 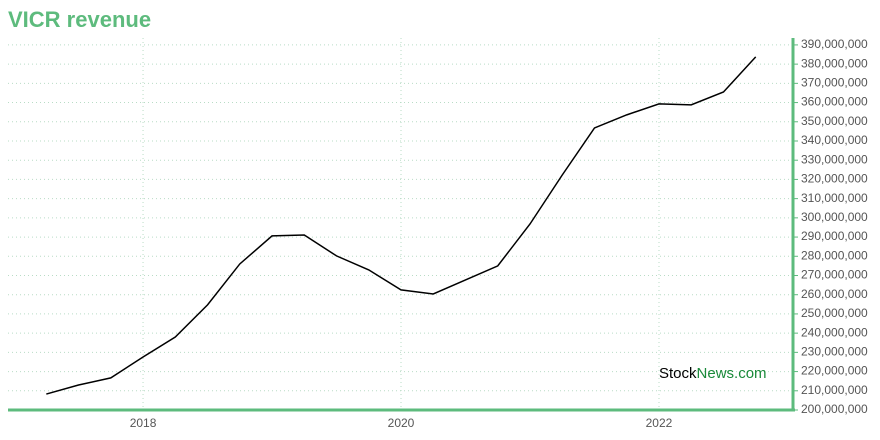 What do you see at coordinates (834, 44) in the screenshot?
I see `y-tick-label: 390,000,000` at bounding box center [834, 44].